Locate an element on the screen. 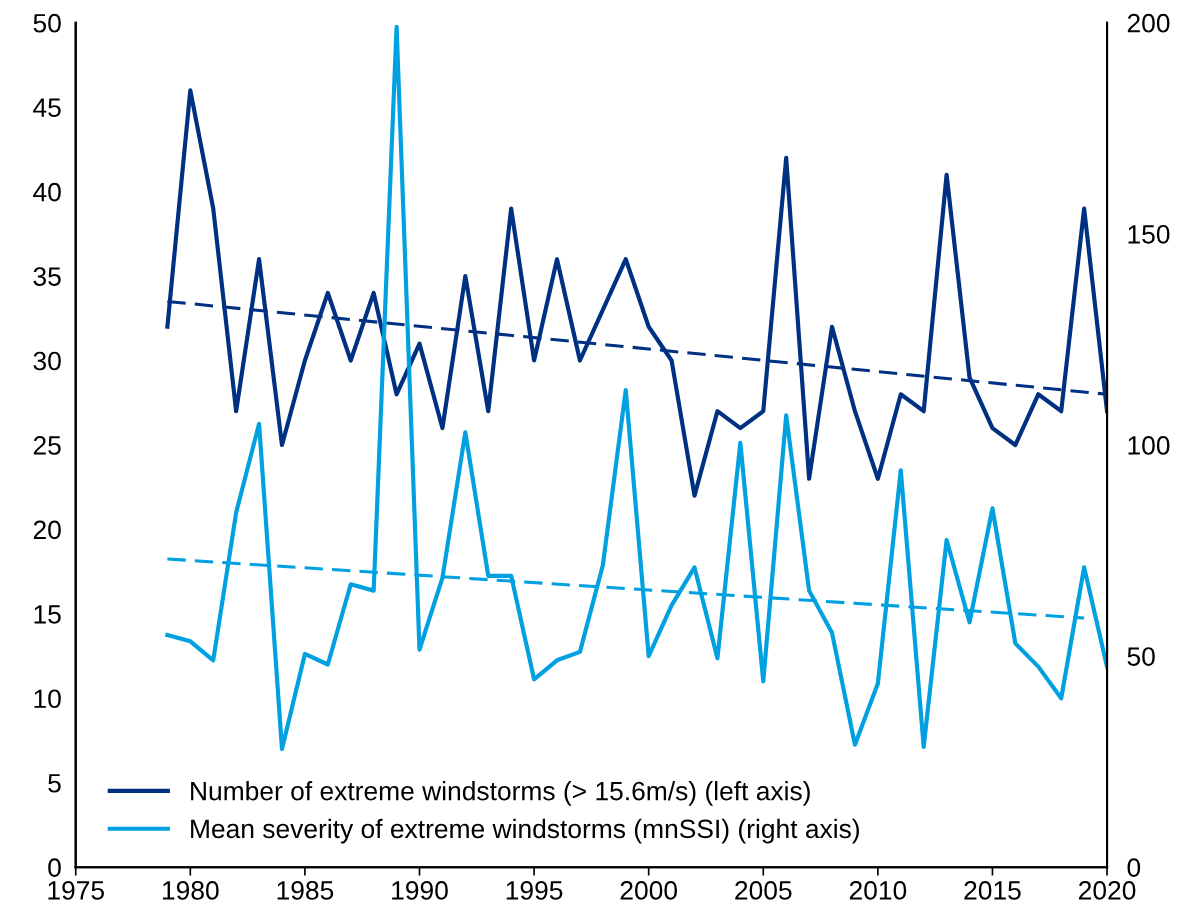  y-tick-label: 45 is located at coordinates (47, 107).